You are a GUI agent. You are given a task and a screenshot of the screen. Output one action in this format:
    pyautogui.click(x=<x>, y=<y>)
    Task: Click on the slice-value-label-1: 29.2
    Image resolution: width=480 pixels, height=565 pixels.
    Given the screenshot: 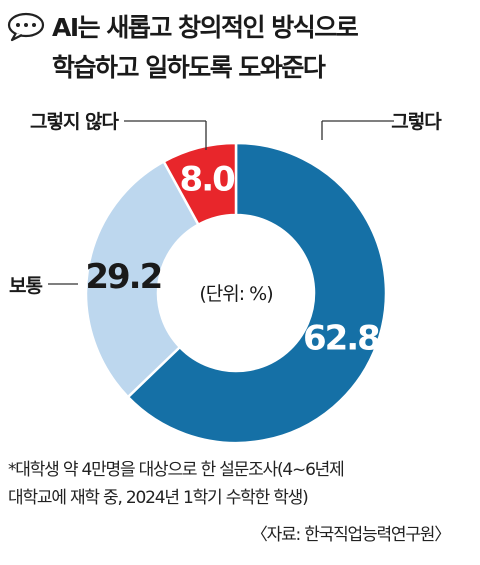 What is the action you would take?
    pyautogui.click(x=123, y=277)
    